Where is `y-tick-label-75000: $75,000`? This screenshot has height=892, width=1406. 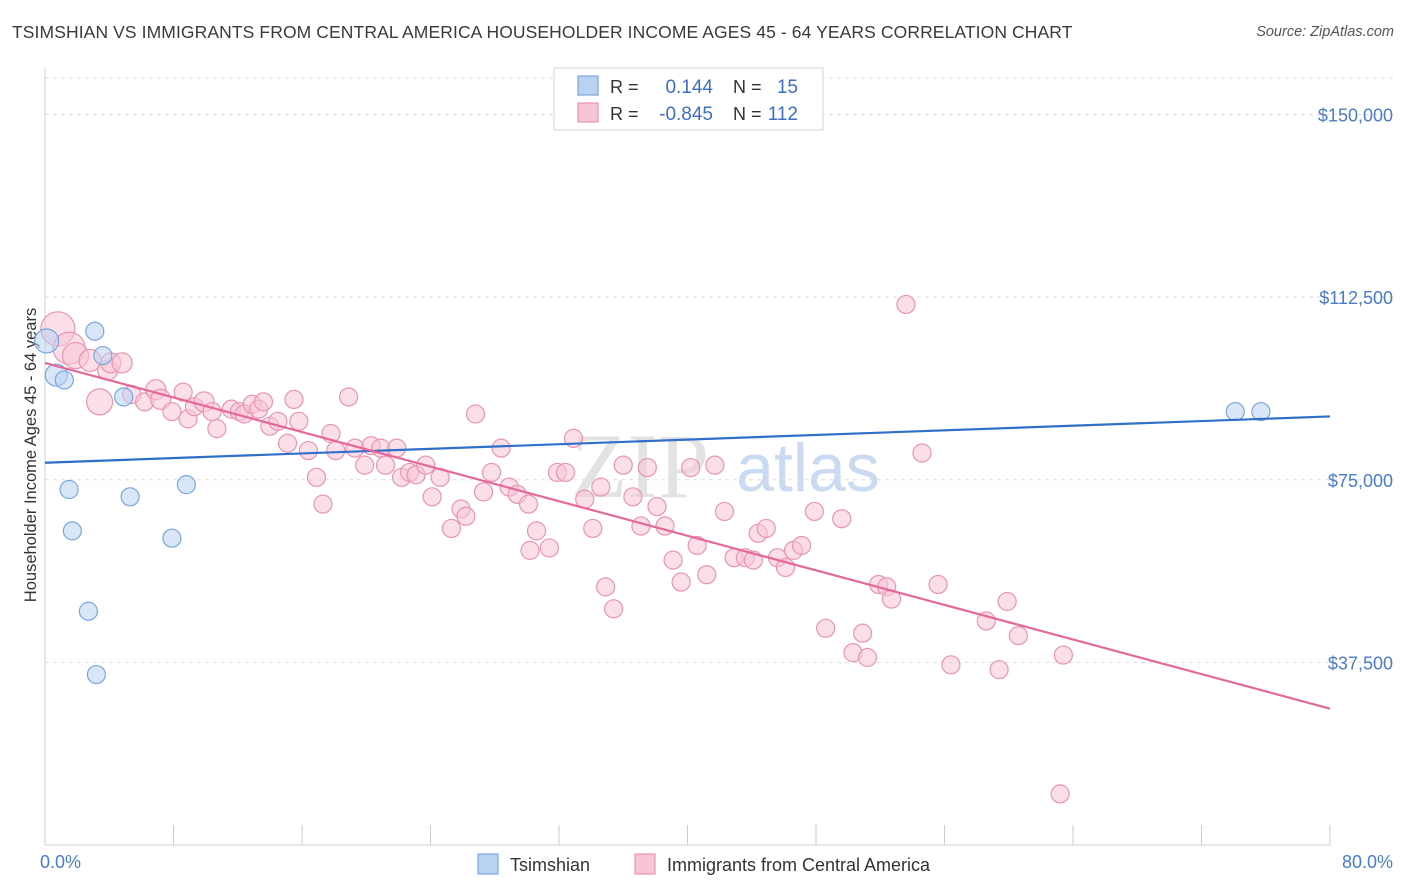 y-tick-label-75000: $75,000 is located at coordinates (1360, 481).